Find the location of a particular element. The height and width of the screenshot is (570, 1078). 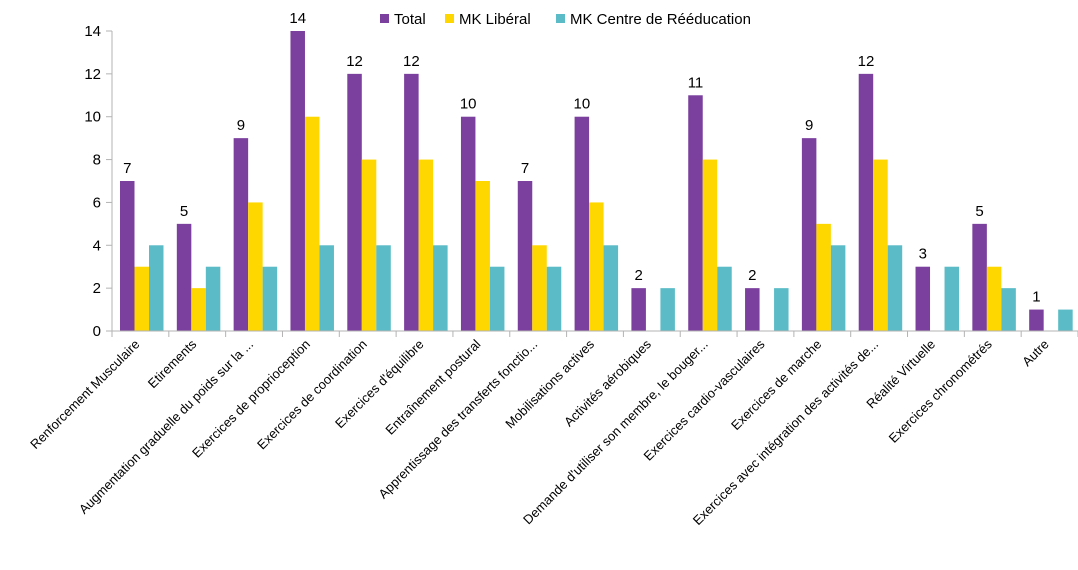

y-tick-label: 10 is located at coordinates (92, 117).